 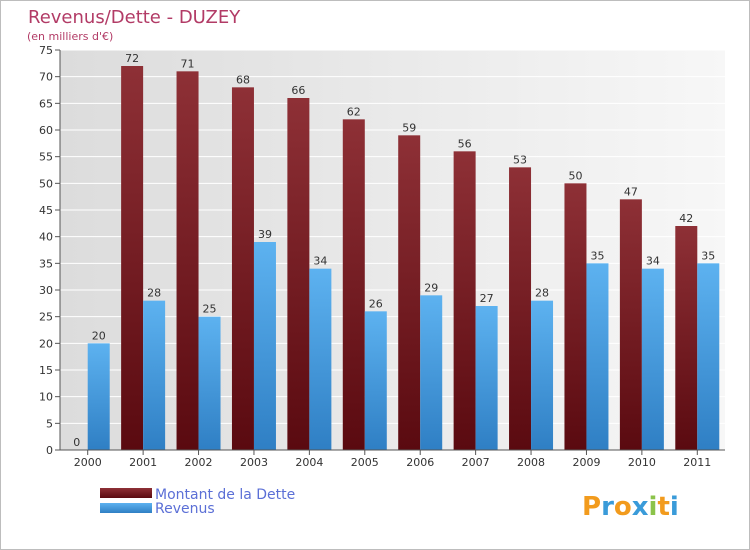 What do you see at coordinates (376, 303) in the screenshot?
I see `value-label-revenue: 26` at bounding box center [376, 303].